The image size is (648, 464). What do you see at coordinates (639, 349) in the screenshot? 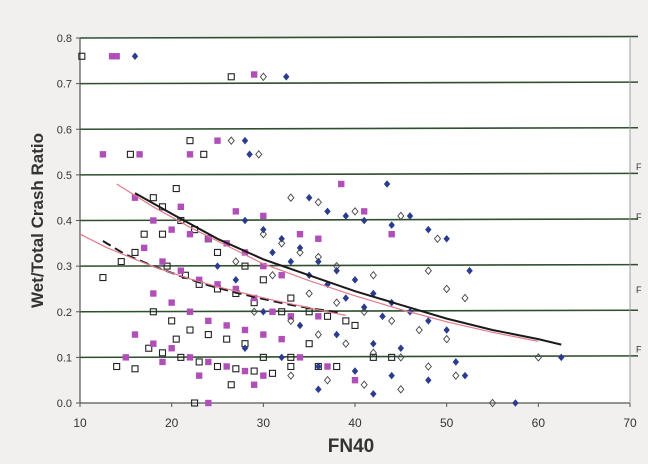
I see `right-edge-label-3: F` at bounding box center [639, 349].